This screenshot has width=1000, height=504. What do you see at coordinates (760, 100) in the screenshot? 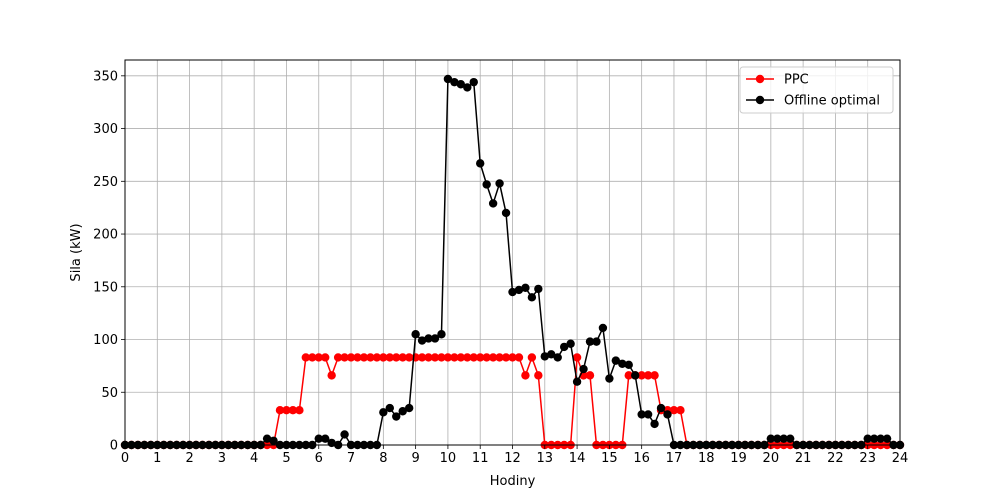
I see `legend-marker-offline-optimal` at bounding box center [760, 100].